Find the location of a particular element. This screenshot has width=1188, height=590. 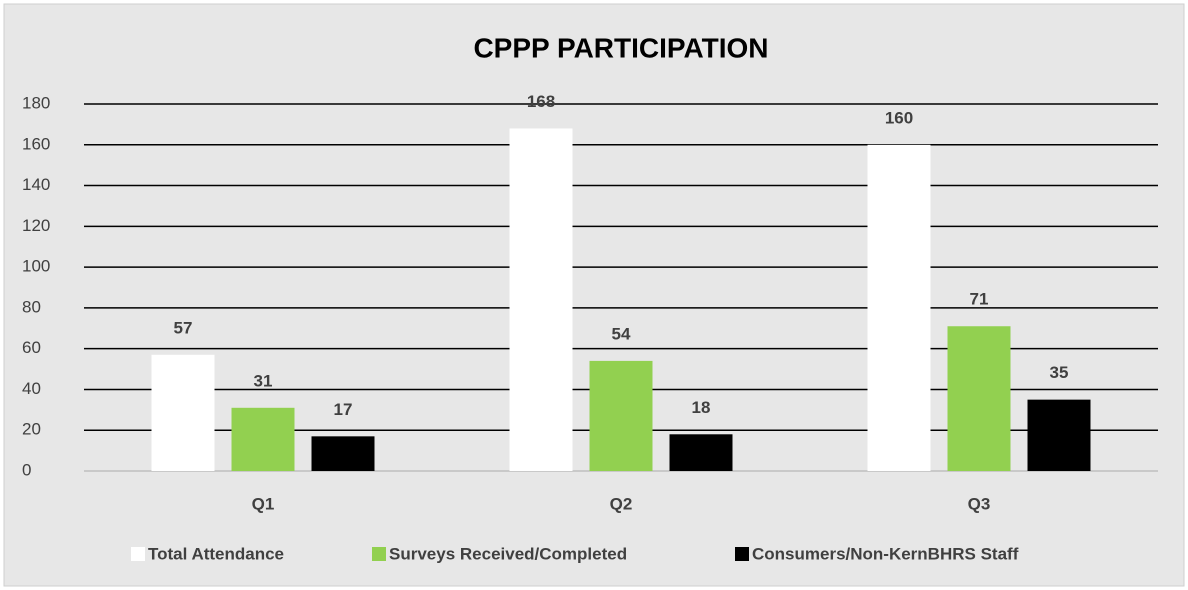

y-tick-label: 0 is located at coordinates (26, 469).